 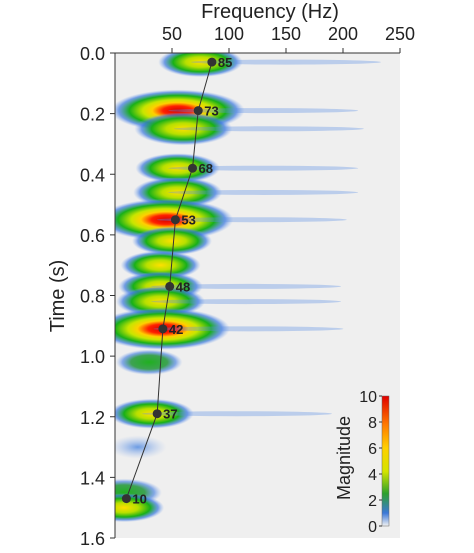 What do you see at coordinates (343, 34) in the screenshot?
I see `x-tick-label: 200` at bounding box center [343, 34].